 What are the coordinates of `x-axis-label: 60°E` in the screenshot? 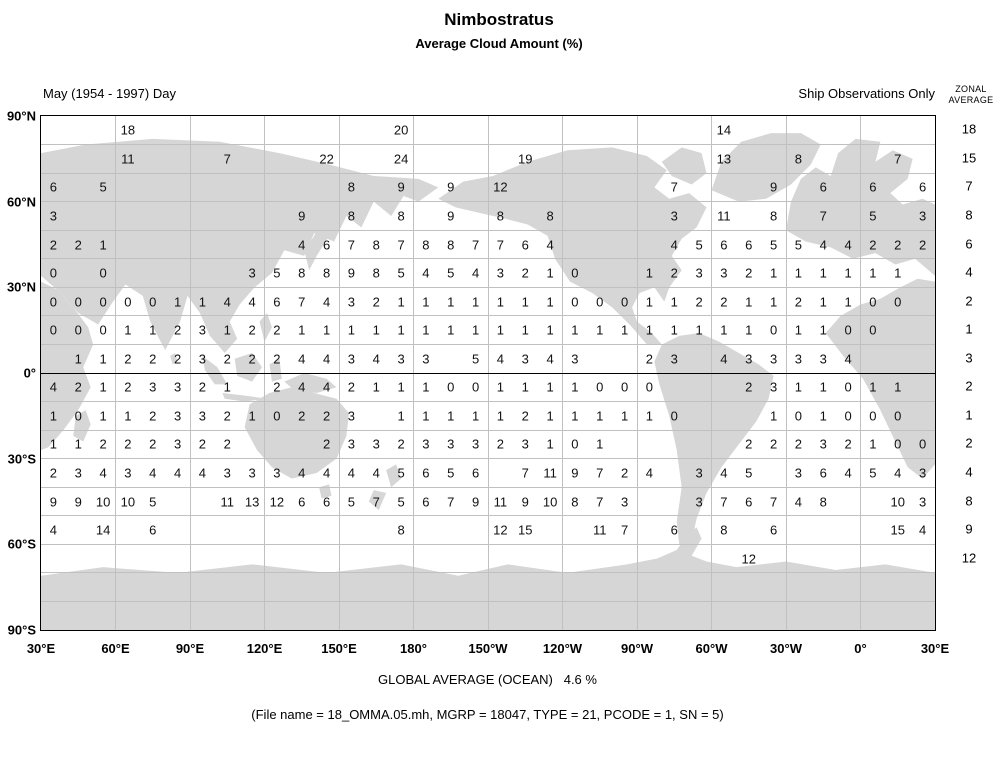 It's located at (115, 648).